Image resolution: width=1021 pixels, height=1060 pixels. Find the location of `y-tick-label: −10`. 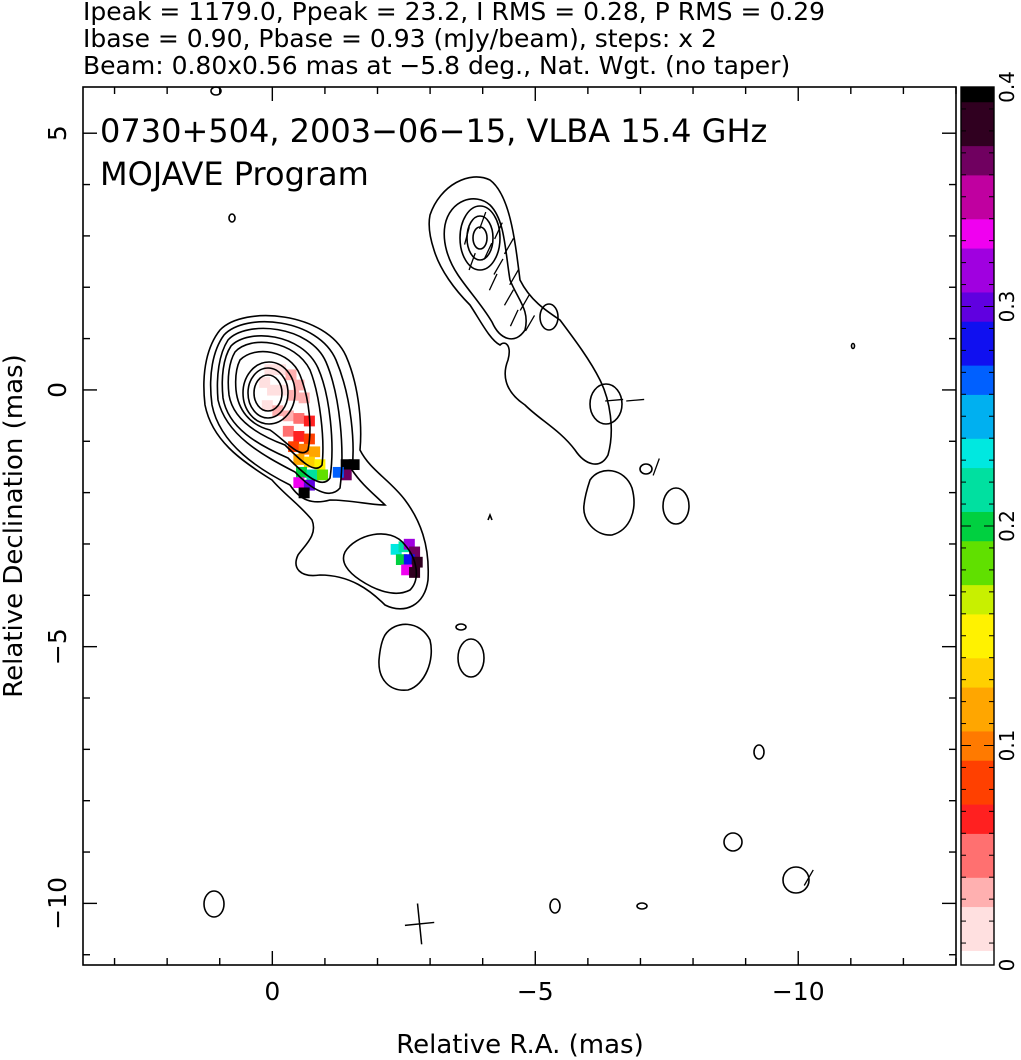

y-tick-label: −10 is located at coordinates (57, 903).